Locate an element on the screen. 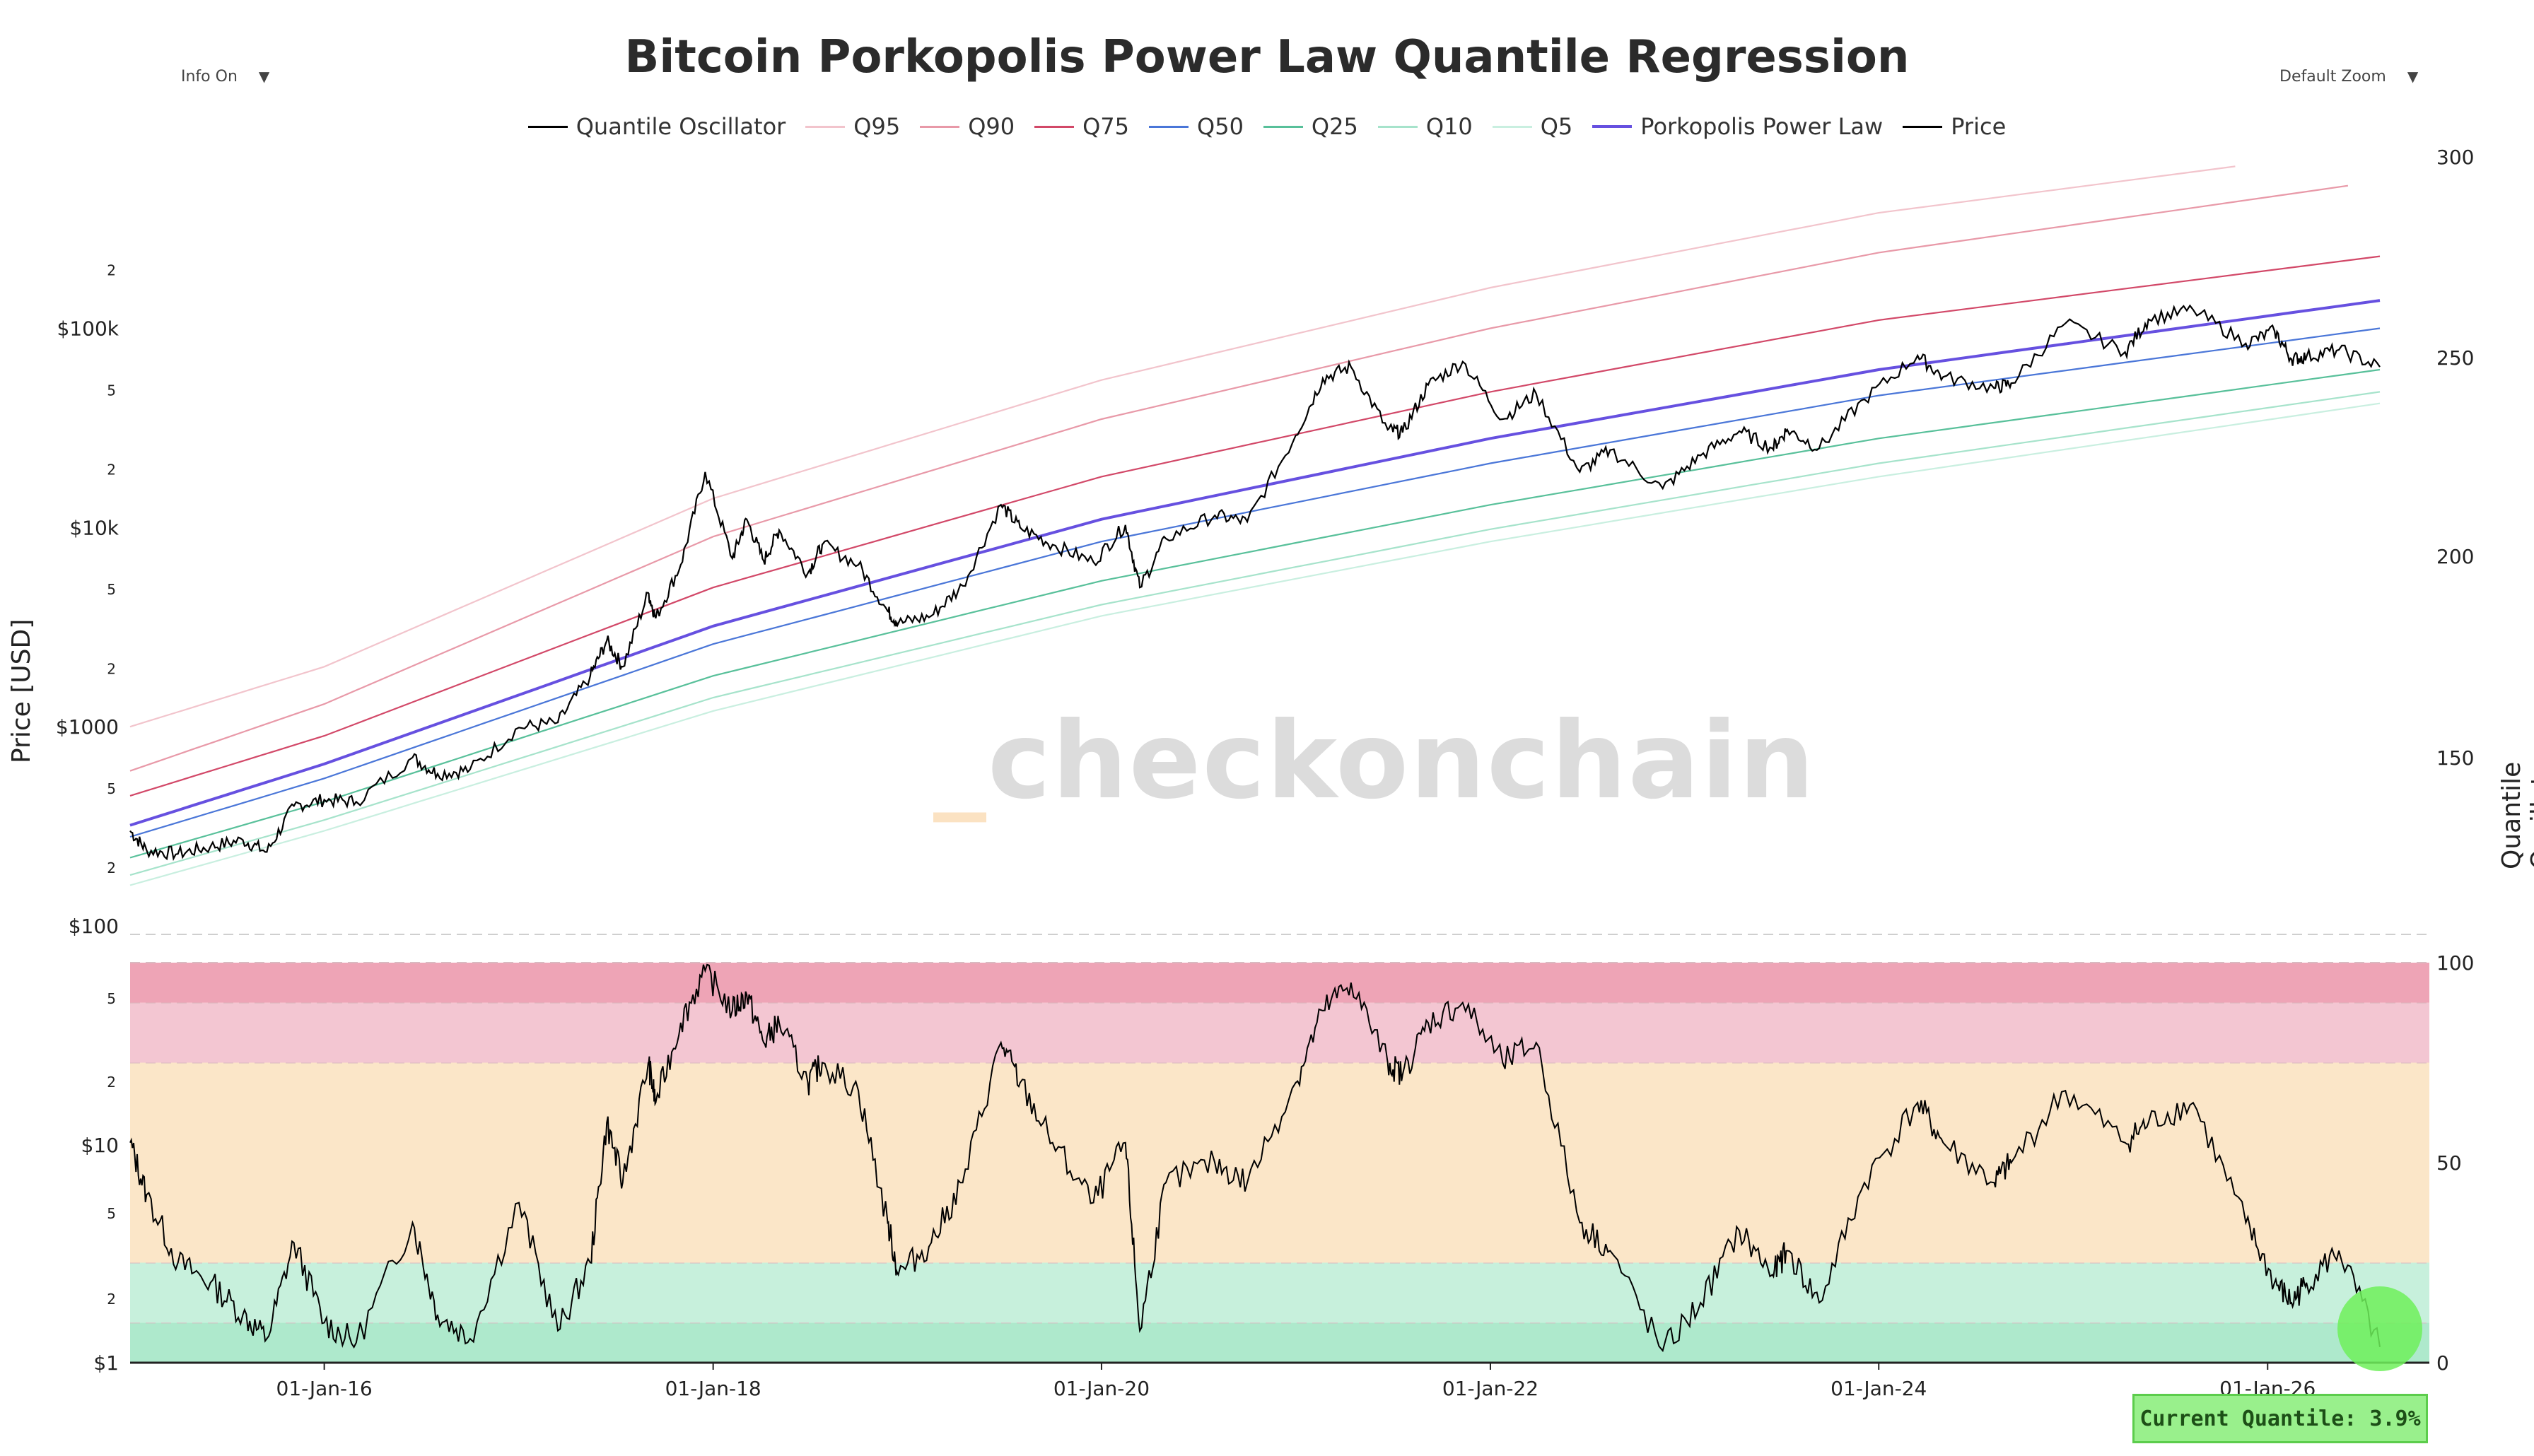 The image size is (2534, 1456). x-tick-label: 01-Jan-18 is located at coordinates (713, 1388).